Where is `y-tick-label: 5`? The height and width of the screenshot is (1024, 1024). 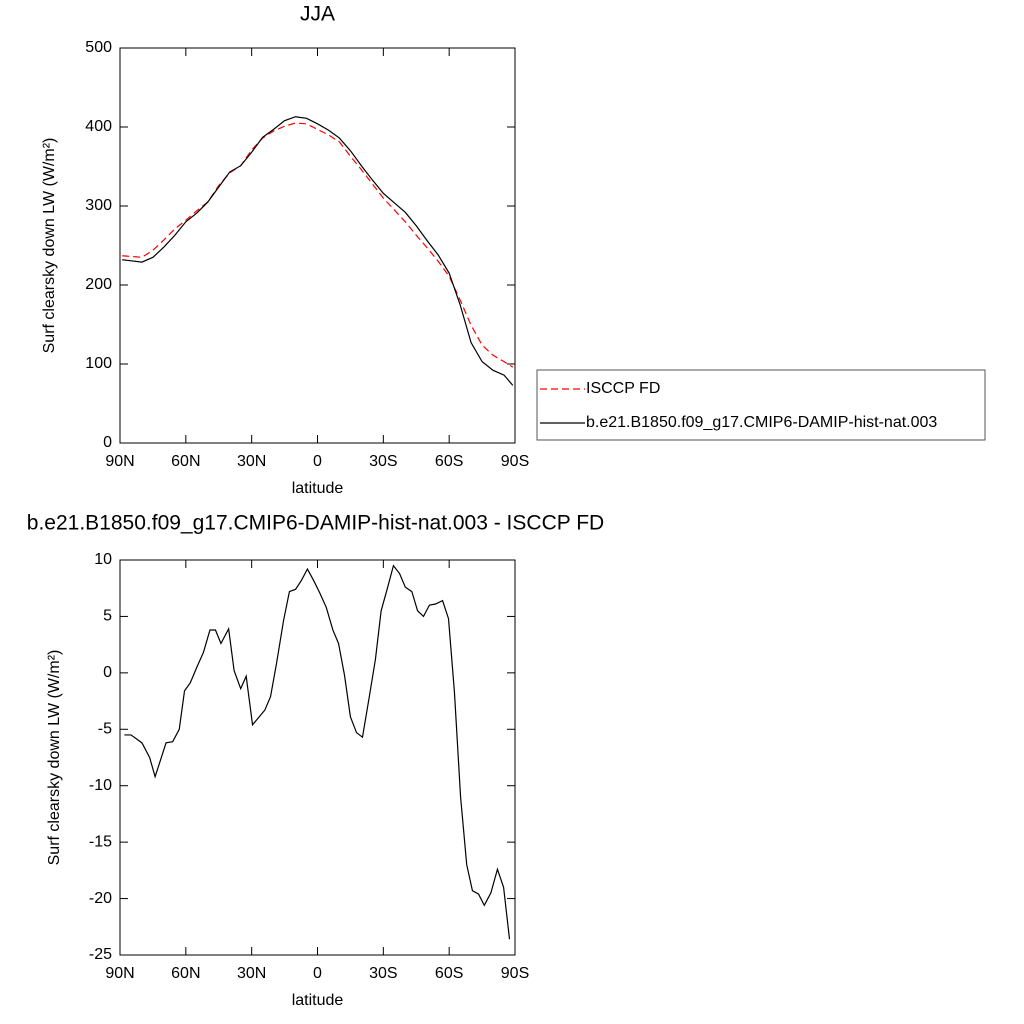
y-tick-label: 5 is located at coordinates (107, 616).